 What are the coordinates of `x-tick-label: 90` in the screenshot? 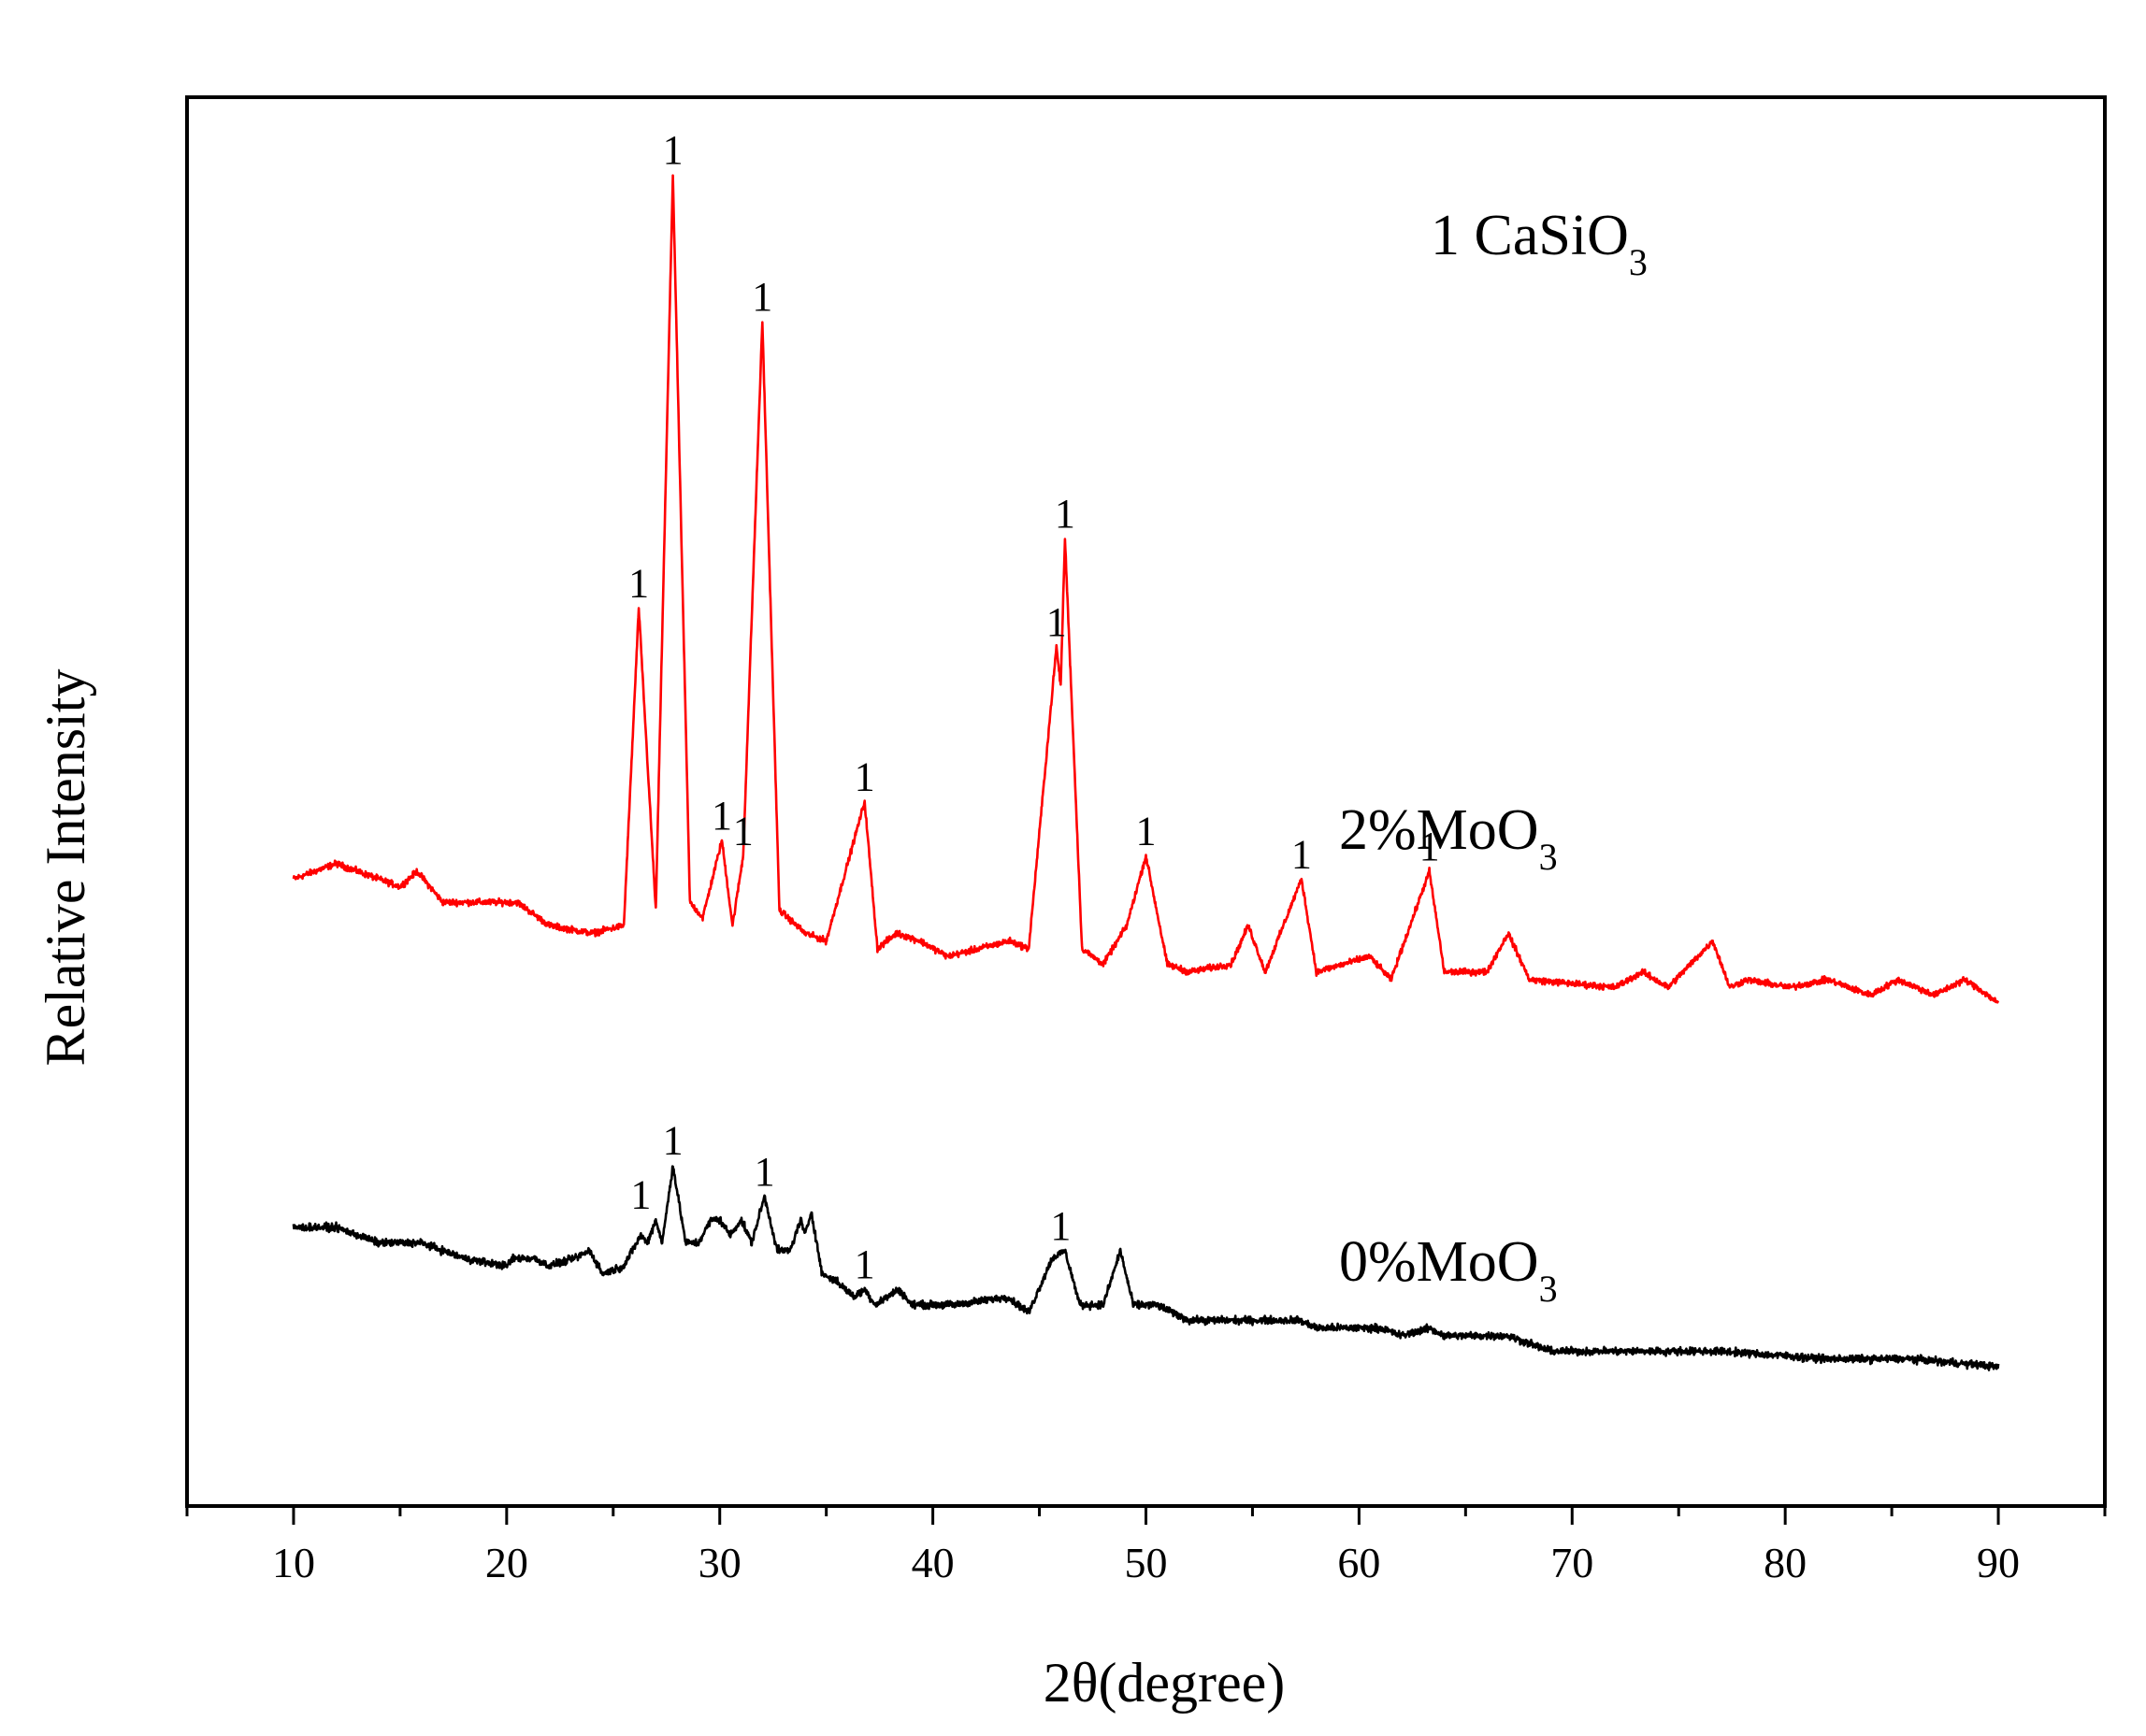 It's located at (1998, 1562).